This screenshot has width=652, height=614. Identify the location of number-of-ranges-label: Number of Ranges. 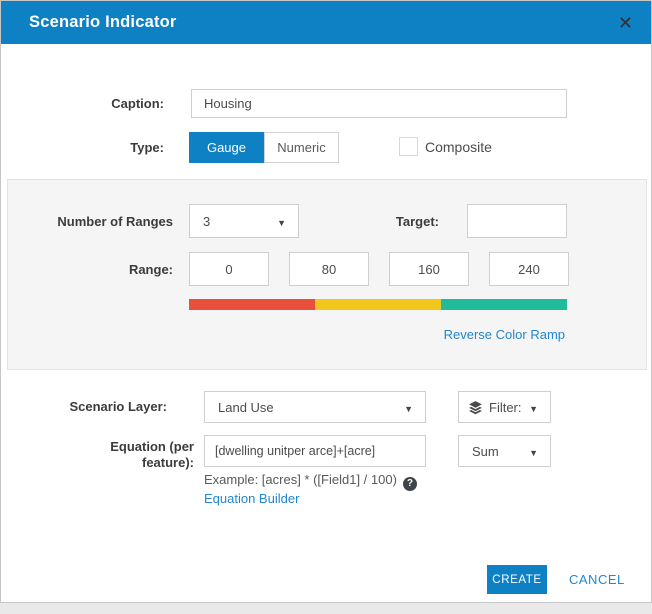
(115, 221).